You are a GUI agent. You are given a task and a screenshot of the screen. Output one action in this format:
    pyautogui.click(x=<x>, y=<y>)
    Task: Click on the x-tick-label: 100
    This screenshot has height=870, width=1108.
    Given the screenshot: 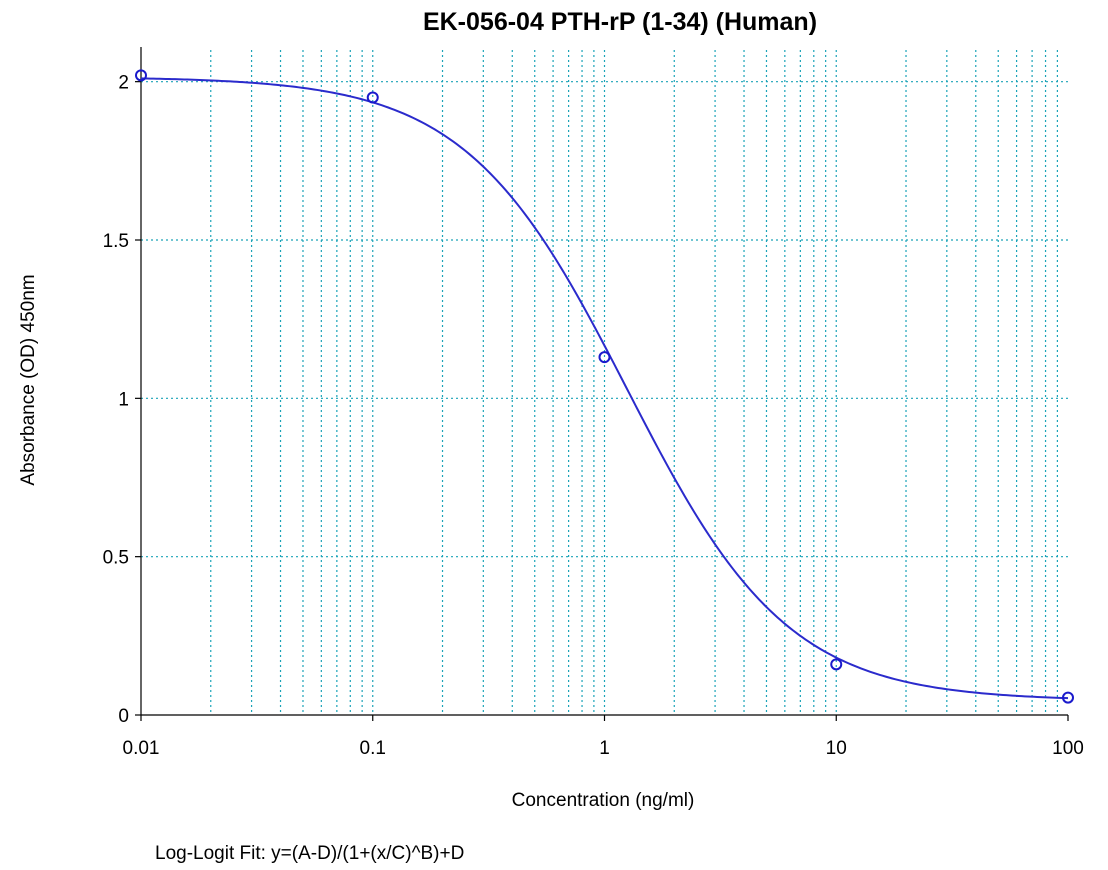 What is the action you would take?
    pyautogui.click(x=1068, y=748)
    